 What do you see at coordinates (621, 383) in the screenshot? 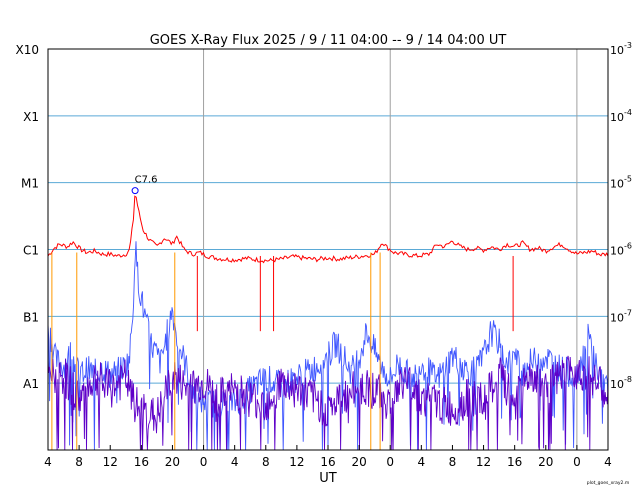
I see `y2-tick-label: 10⁻⁸` at bounding box center [621, 383].